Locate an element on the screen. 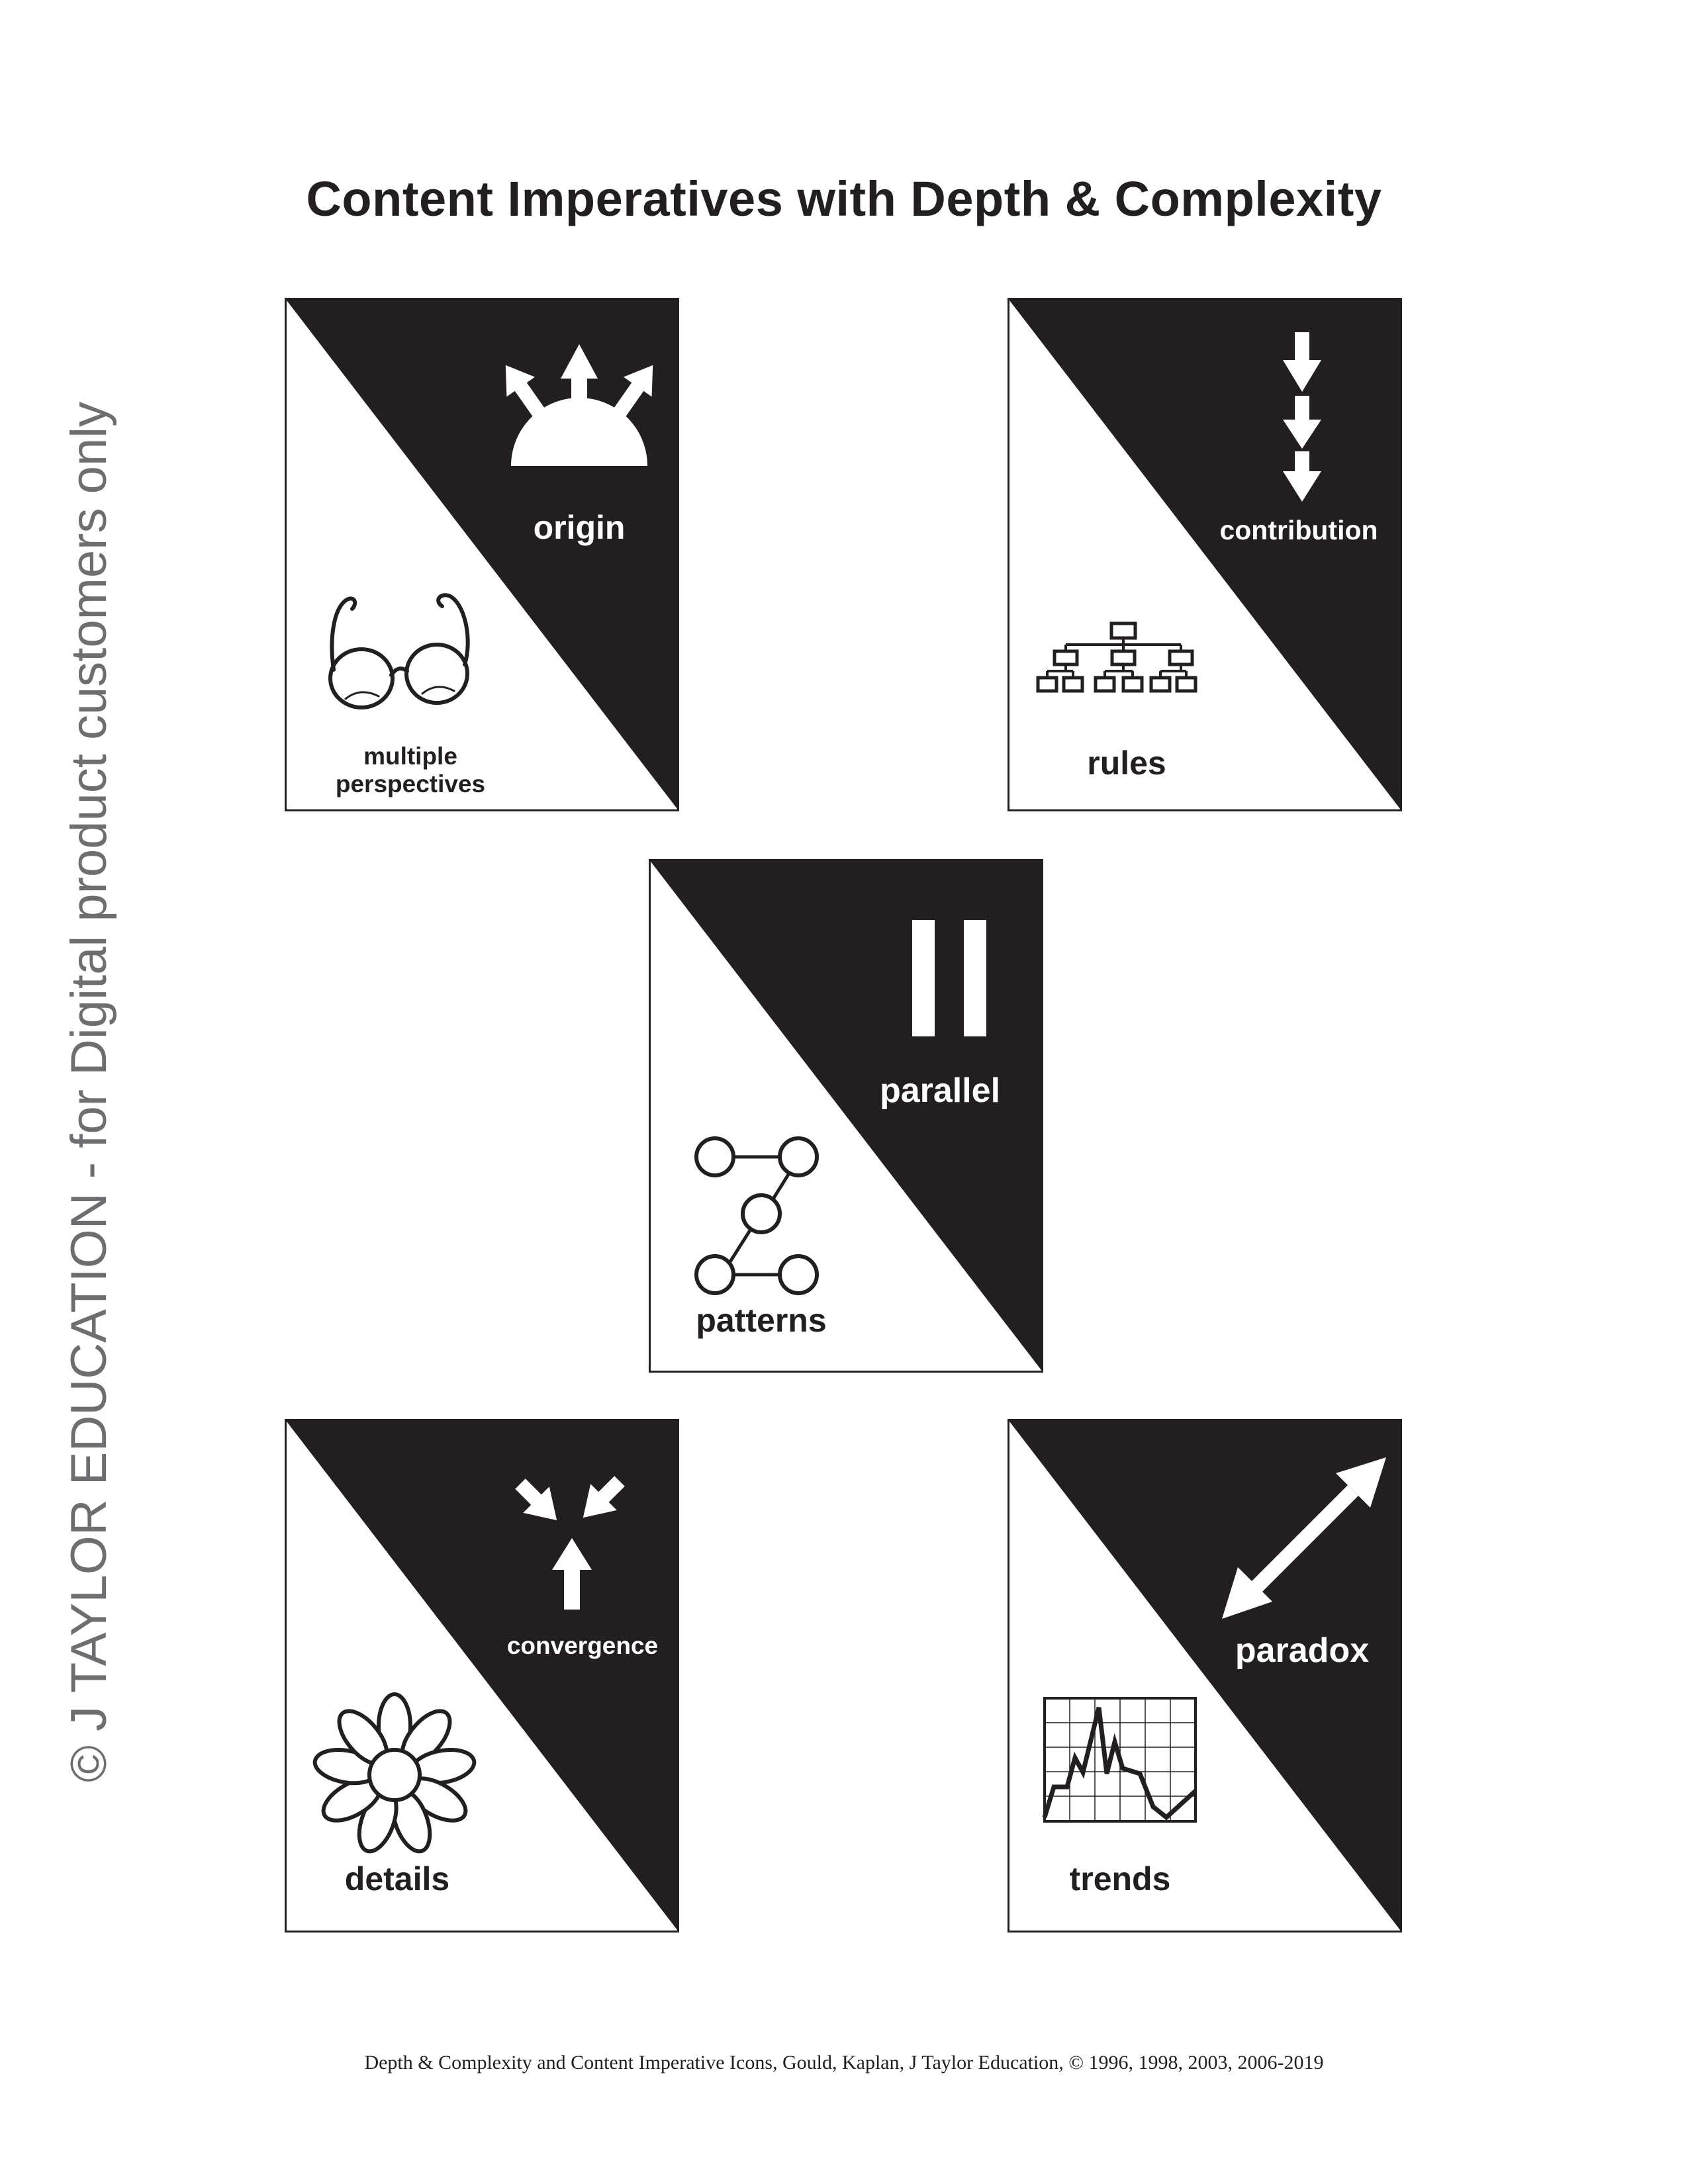 The width and height of the screenshot is (1688, 2184). card-convergence-details: convergence details is located at coordinates (482, 1676).